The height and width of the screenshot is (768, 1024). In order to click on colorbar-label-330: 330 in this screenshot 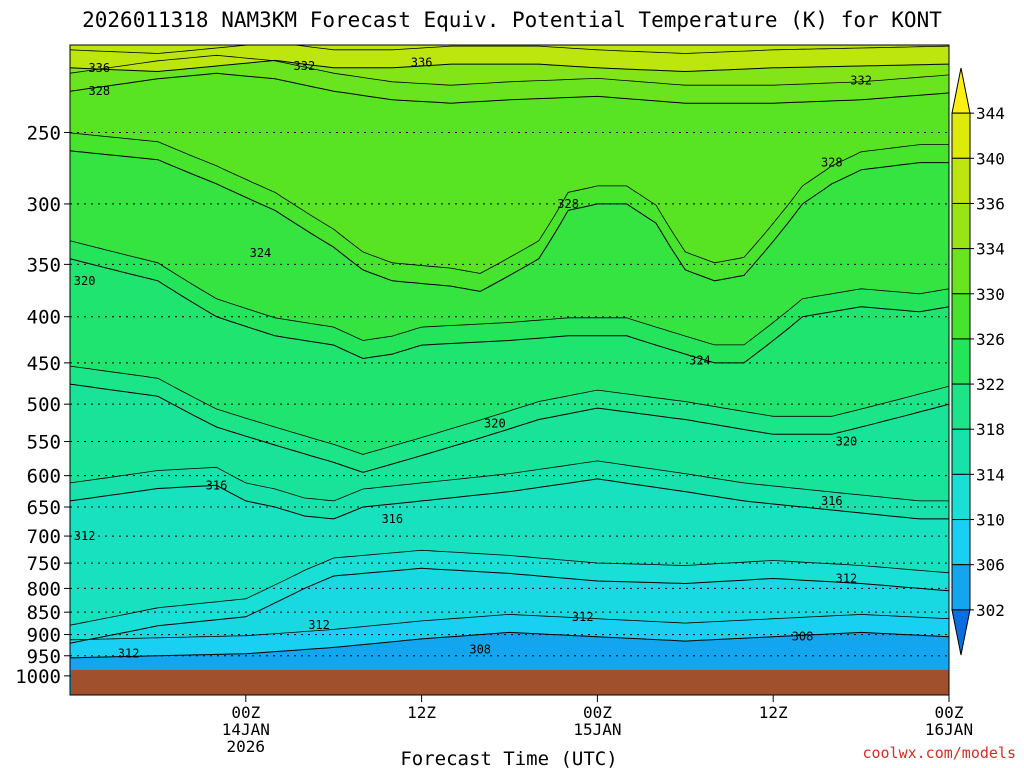, I will do `click(990, 294)`.